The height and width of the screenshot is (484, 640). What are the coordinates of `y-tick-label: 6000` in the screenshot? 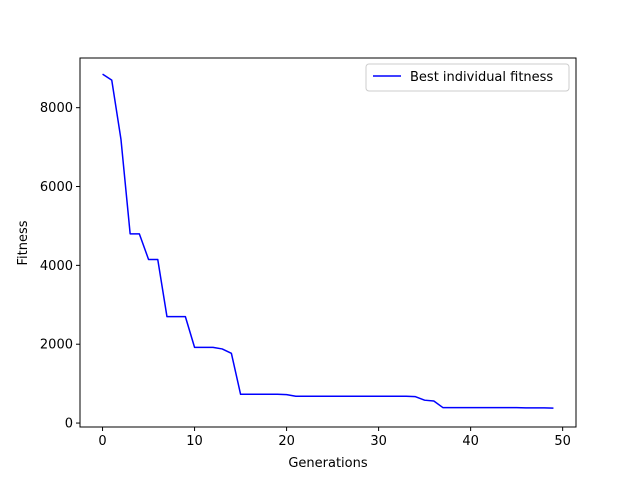 It's located at (56, 187).